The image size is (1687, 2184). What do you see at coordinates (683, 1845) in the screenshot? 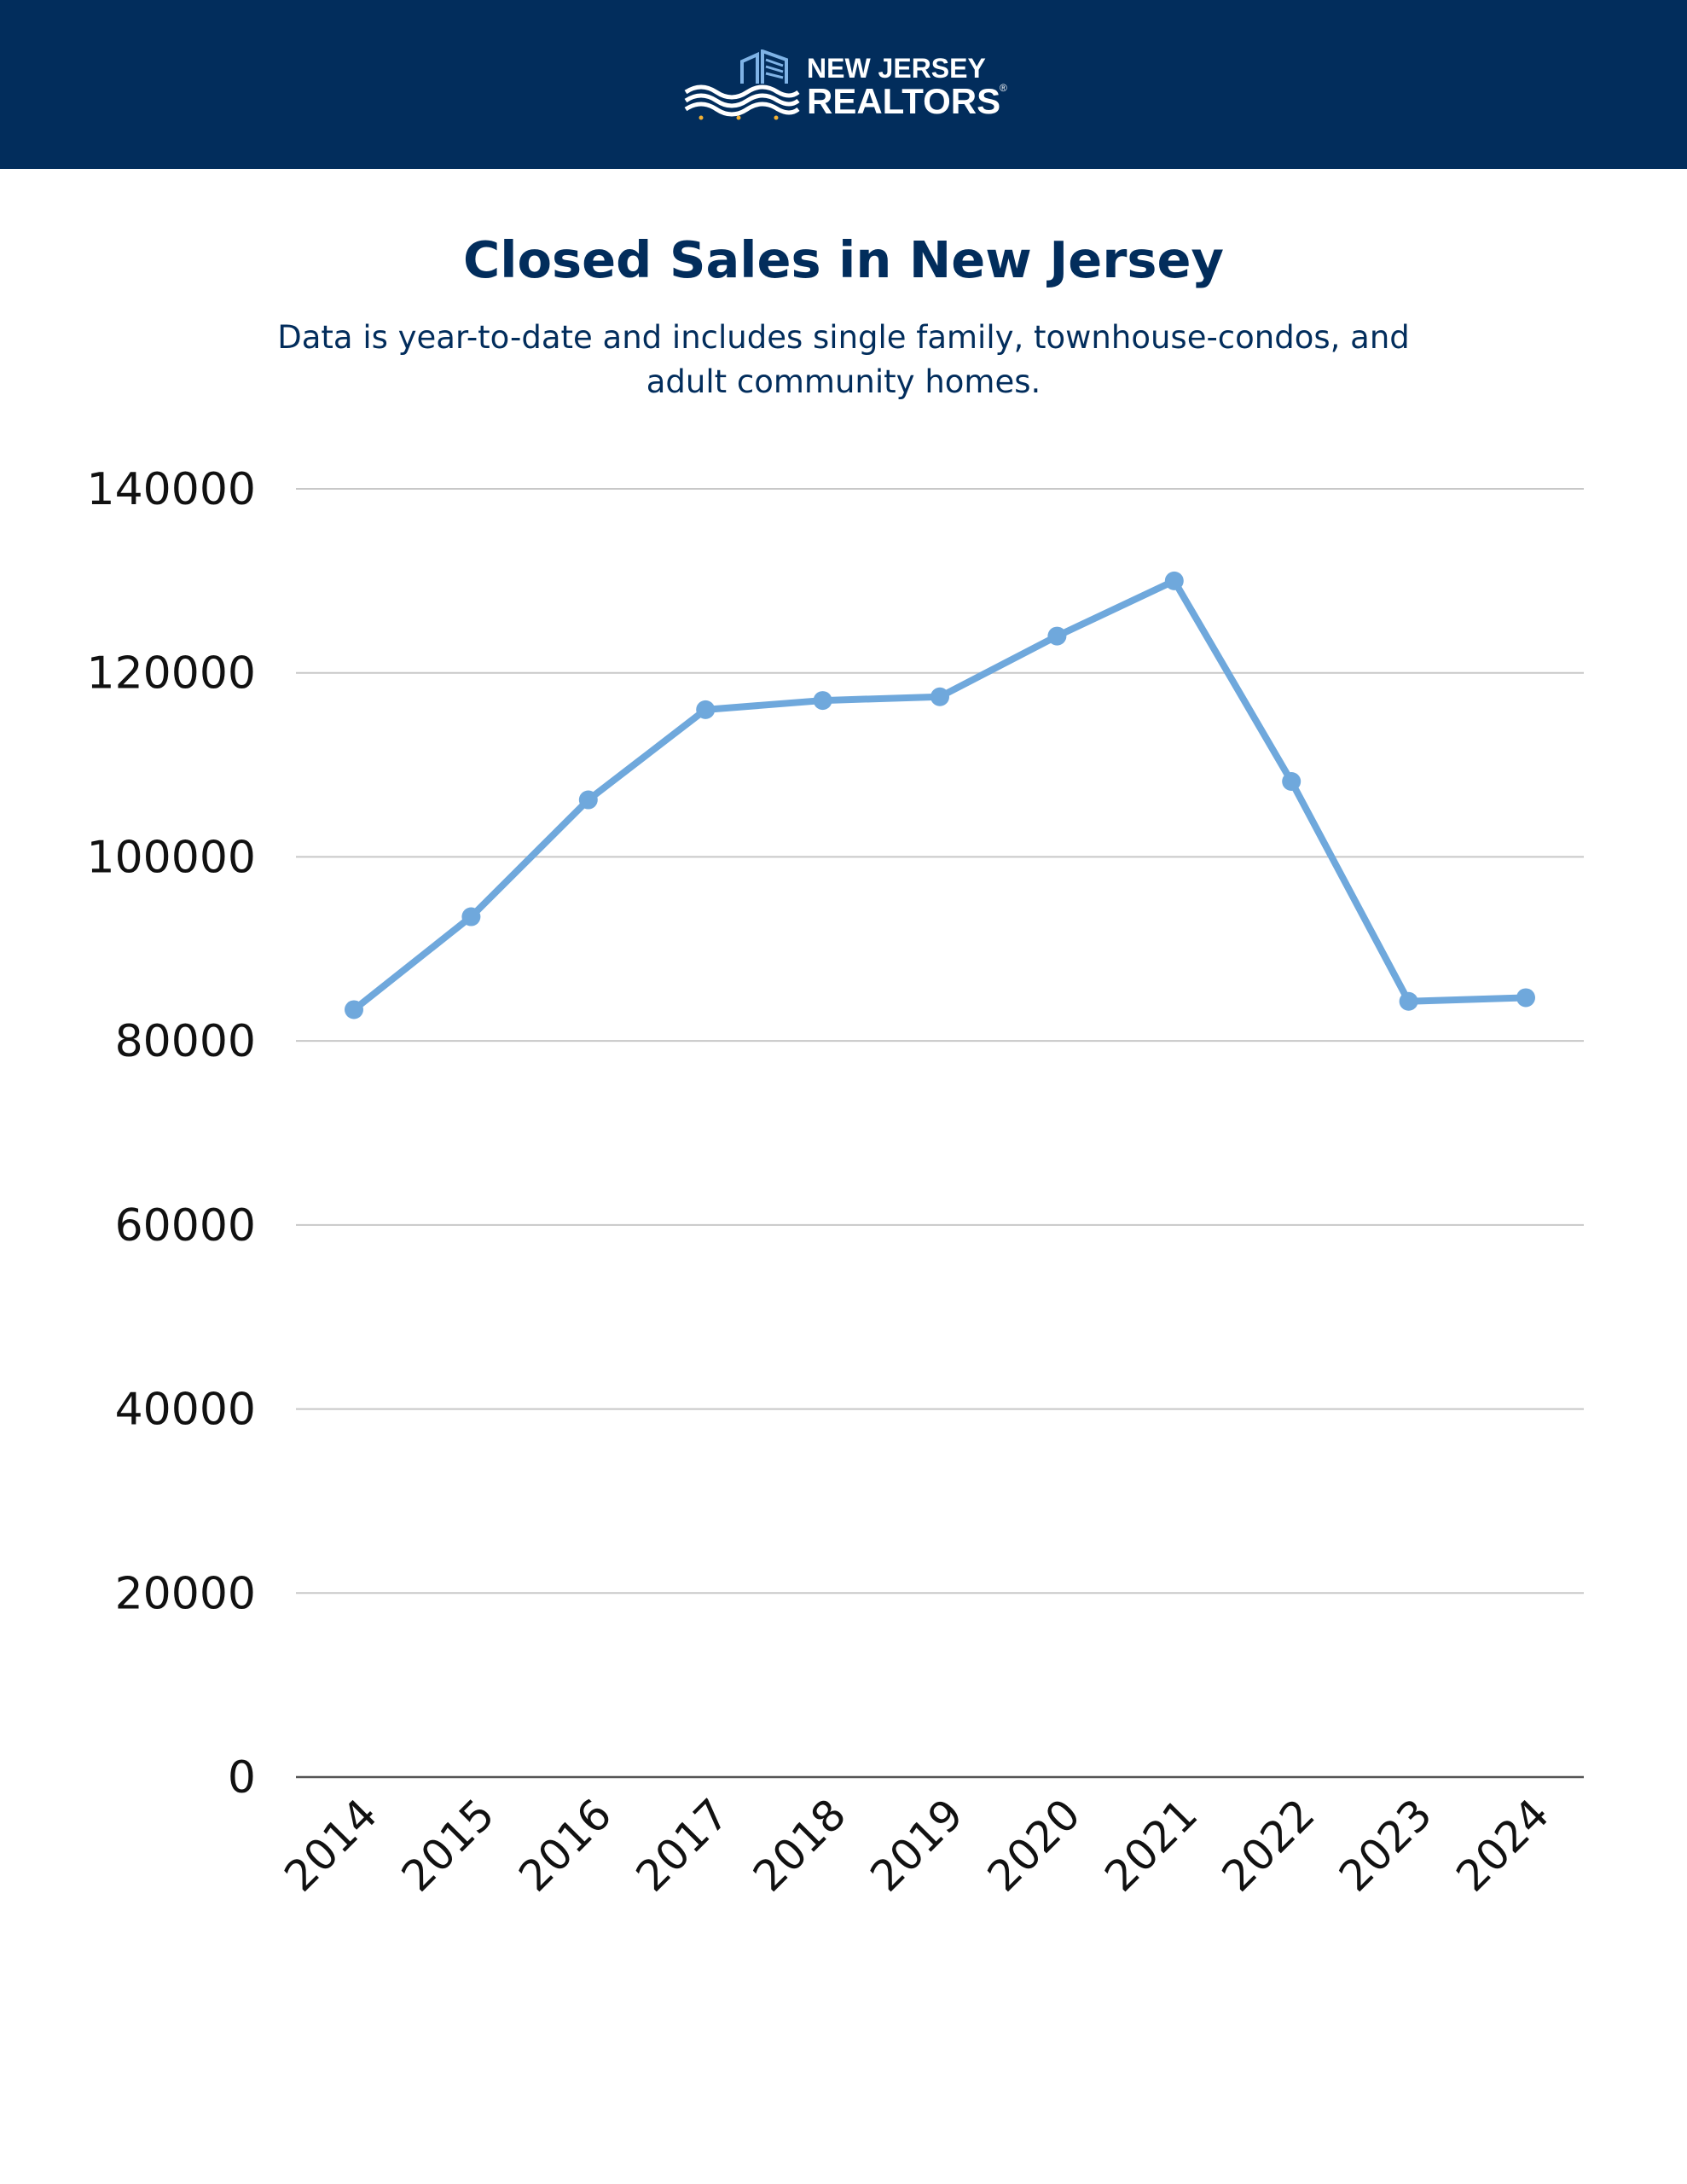
I see `x-tick-label: 2017` at bounding box center [683, 1845].